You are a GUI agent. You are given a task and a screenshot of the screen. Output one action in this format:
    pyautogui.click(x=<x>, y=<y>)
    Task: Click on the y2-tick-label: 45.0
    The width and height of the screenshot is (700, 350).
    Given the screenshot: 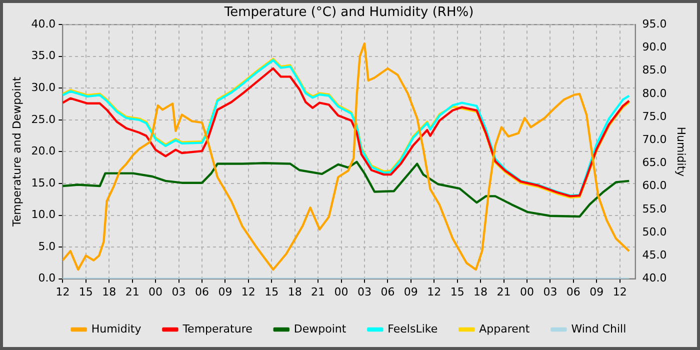 What is the action you would take?
    pyautogui.click(x=654, y=255)
    